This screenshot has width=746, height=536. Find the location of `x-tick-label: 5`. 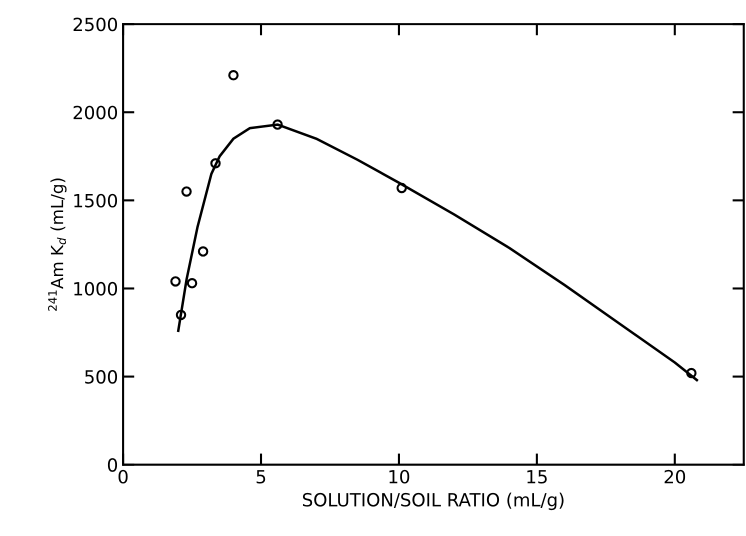

x-tick-label: 5 is located at coordinates (261, 477).